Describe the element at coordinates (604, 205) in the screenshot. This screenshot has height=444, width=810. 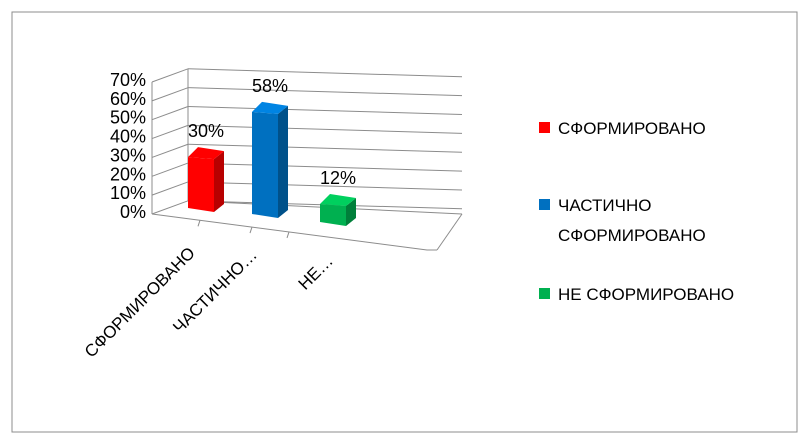
I see `legend-label: ЧАСТИЧНО` at that location.